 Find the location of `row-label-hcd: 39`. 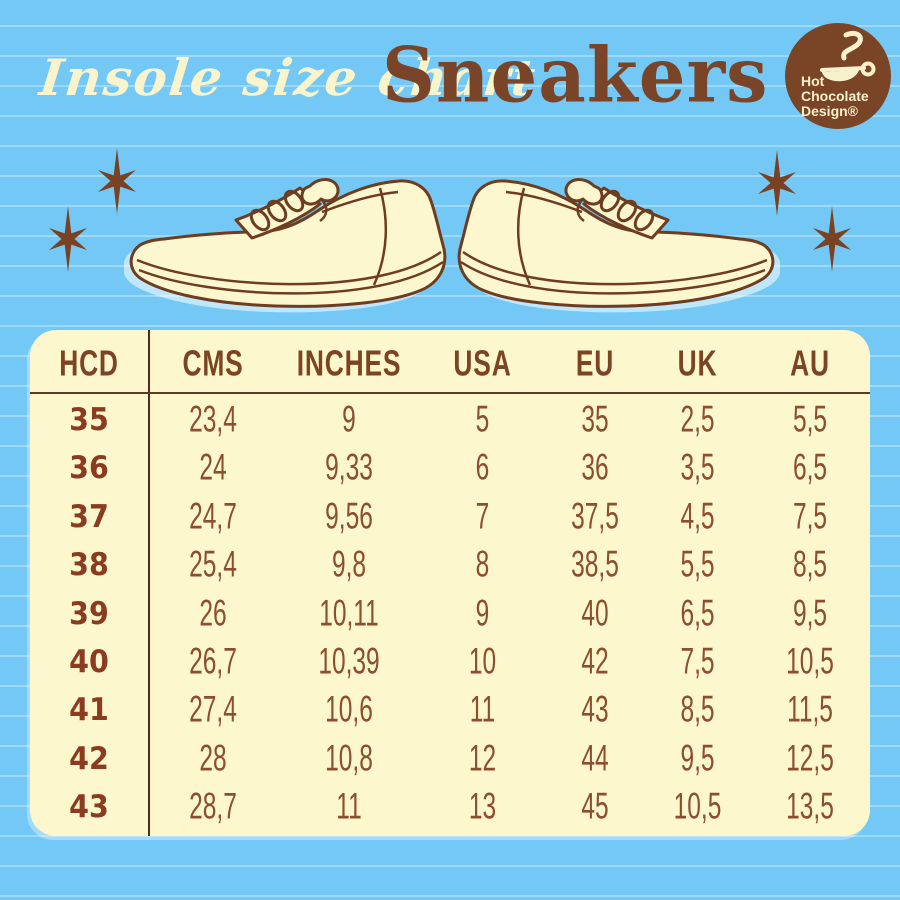

row-label-hcd: 39 is located at coordinates (89, 613).